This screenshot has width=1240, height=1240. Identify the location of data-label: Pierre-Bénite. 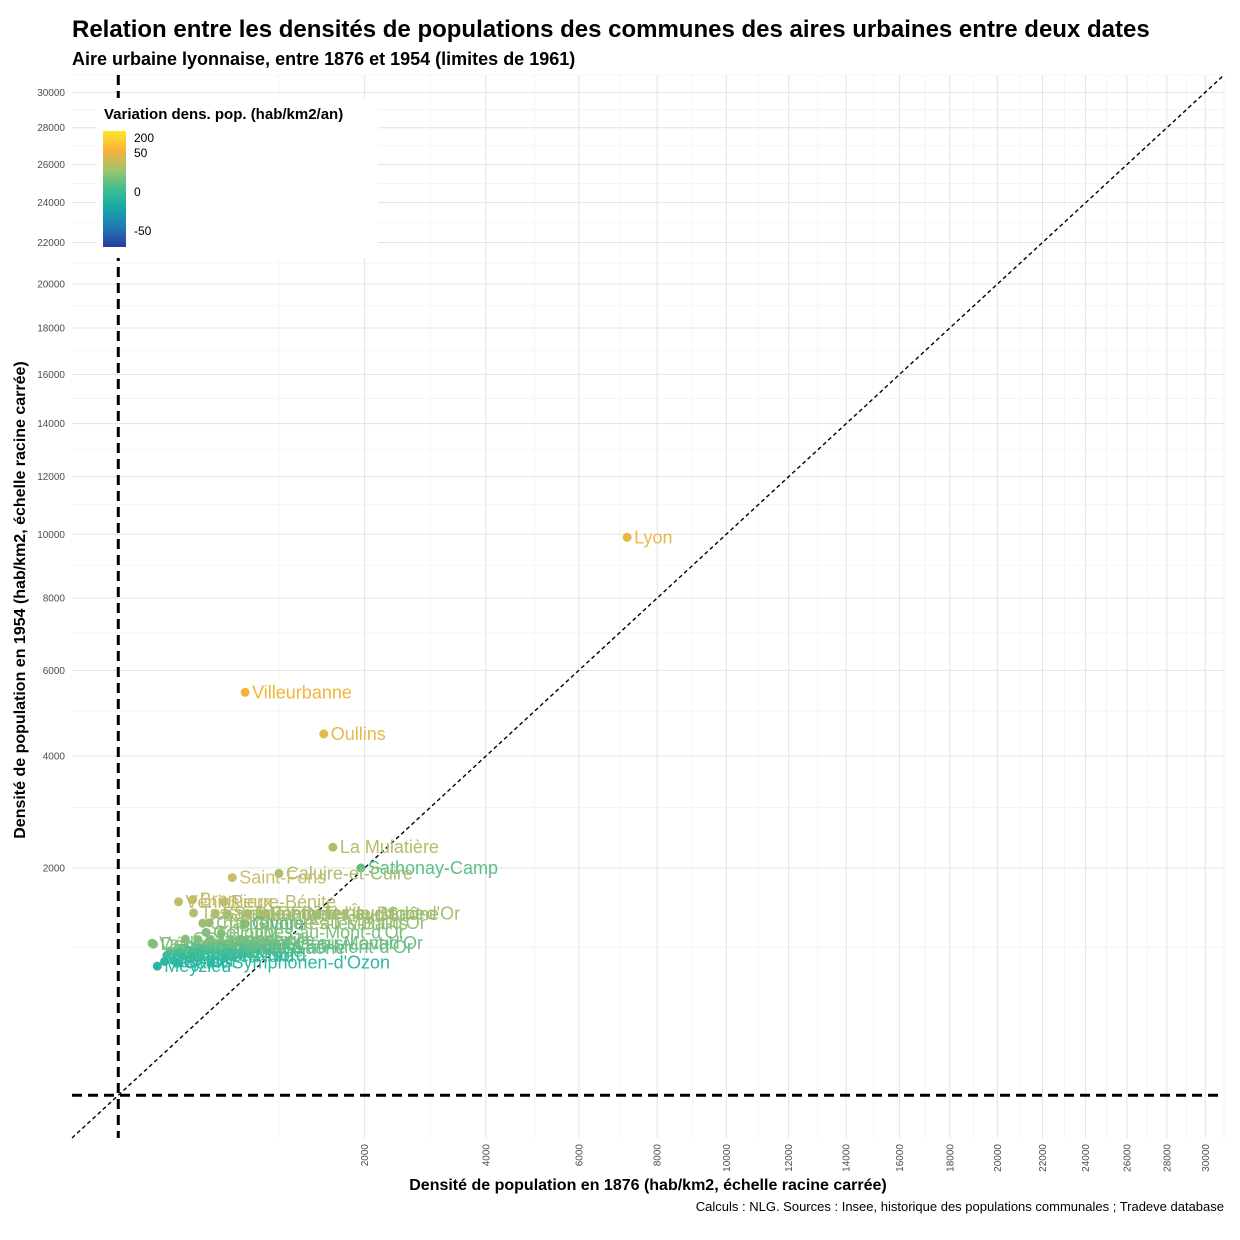
(283, 902).